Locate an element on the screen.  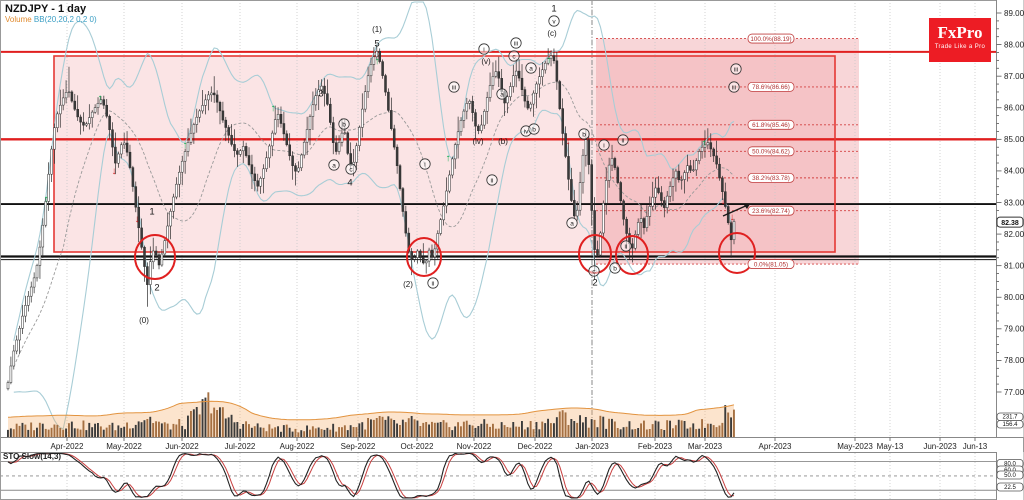
time-tick-label: Jul-2022 is located at coordinates (240, 446).